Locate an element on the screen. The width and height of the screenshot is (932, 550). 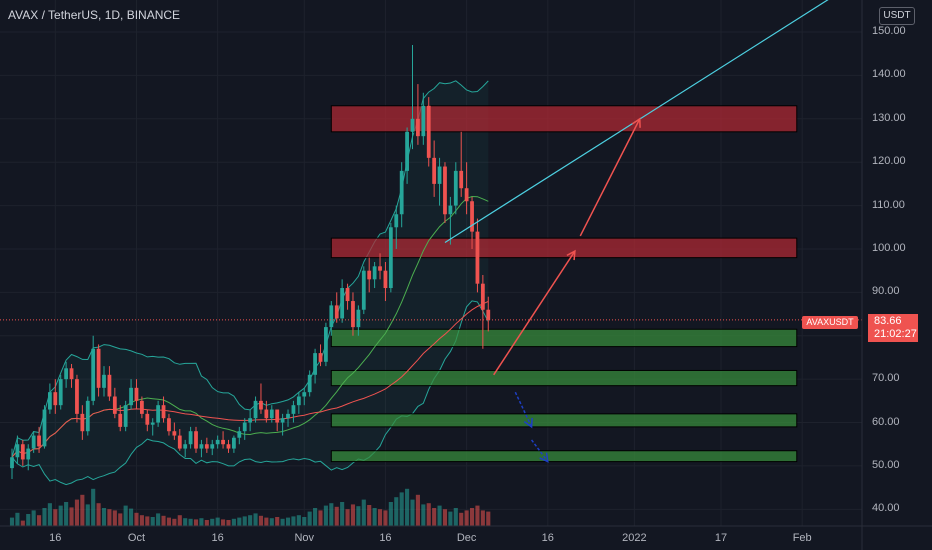
currency-button: USDT is located at coordinates (897, 16).